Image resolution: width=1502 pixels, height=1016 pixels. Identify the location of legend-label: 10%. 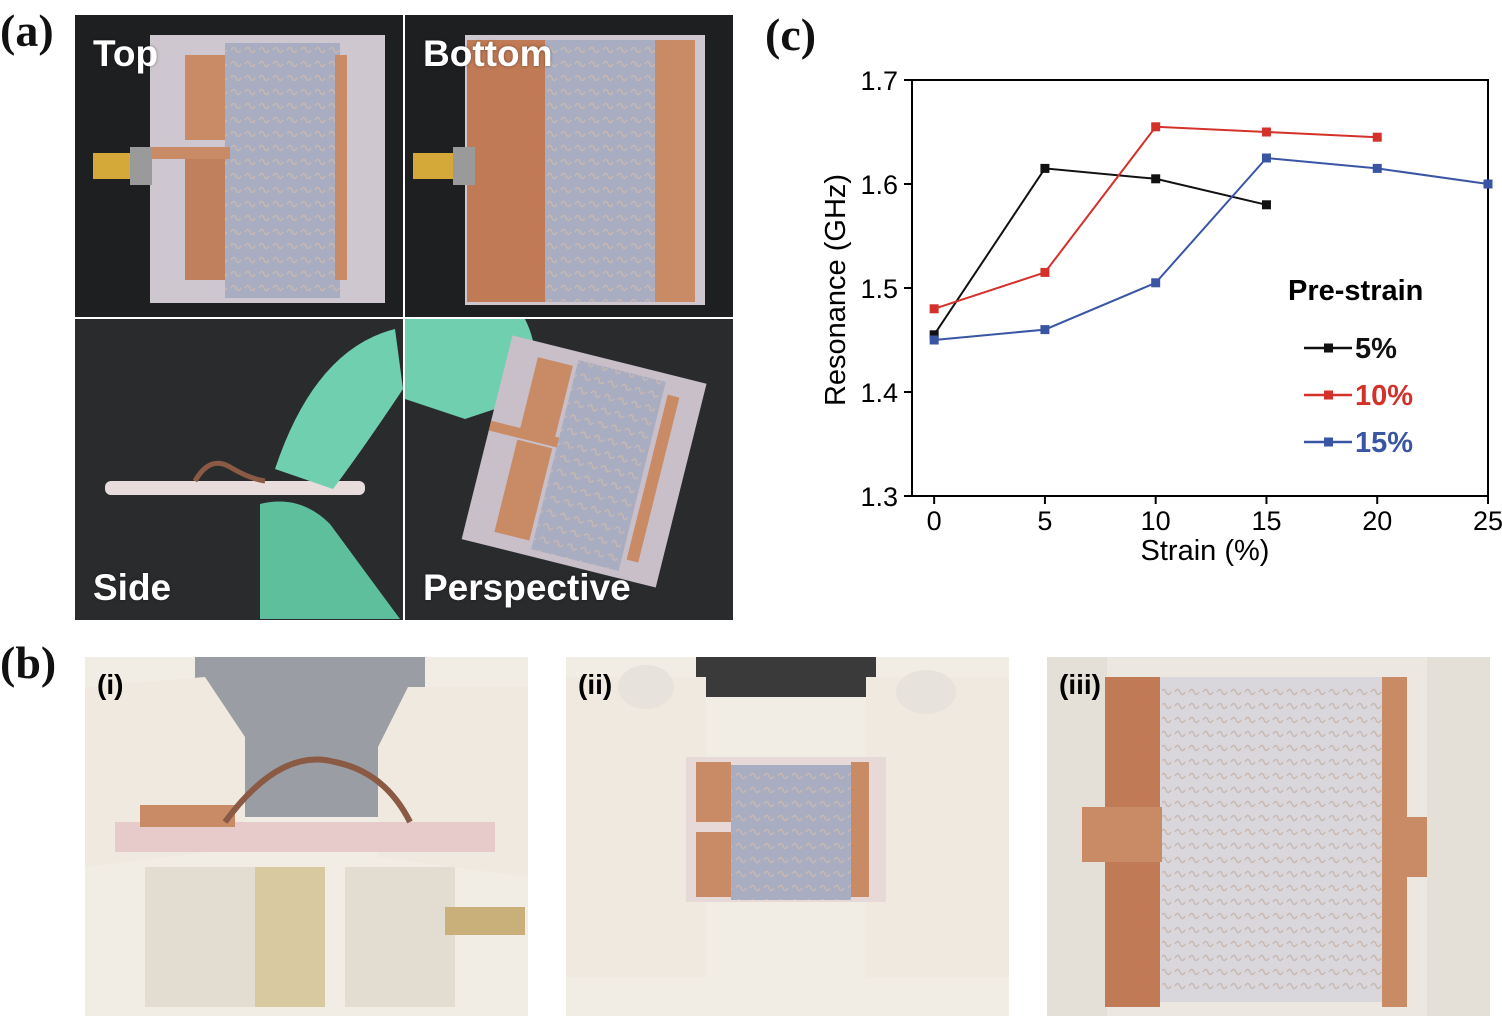
(1384, 396).